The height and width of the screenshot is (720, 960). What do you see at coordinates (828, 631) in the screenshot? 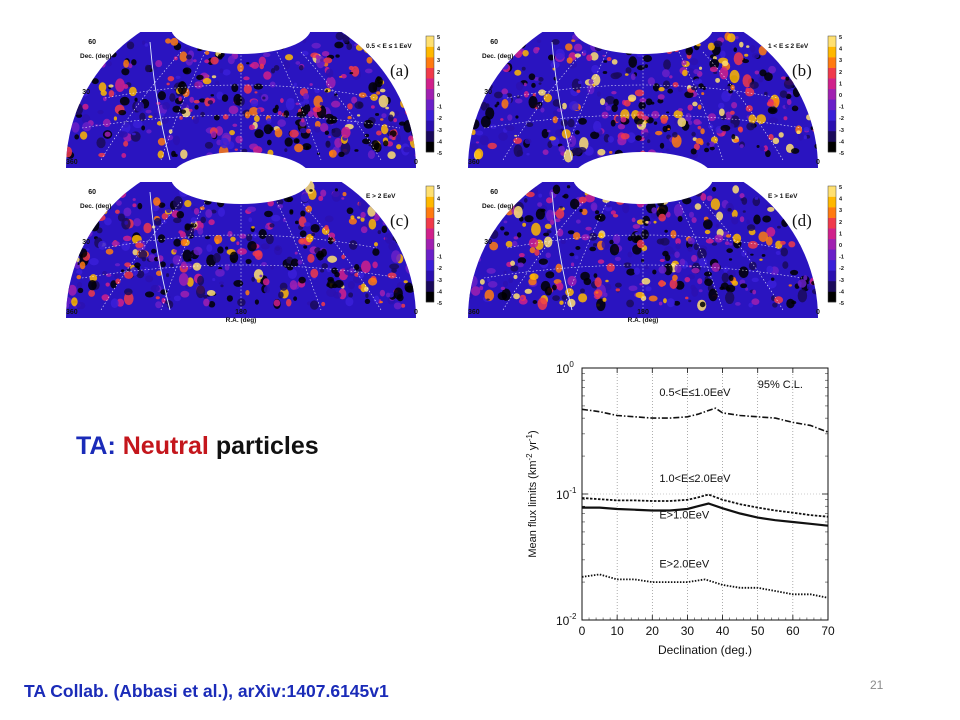
I see `x-tick-label: 70` at bounding box center [828, 631].